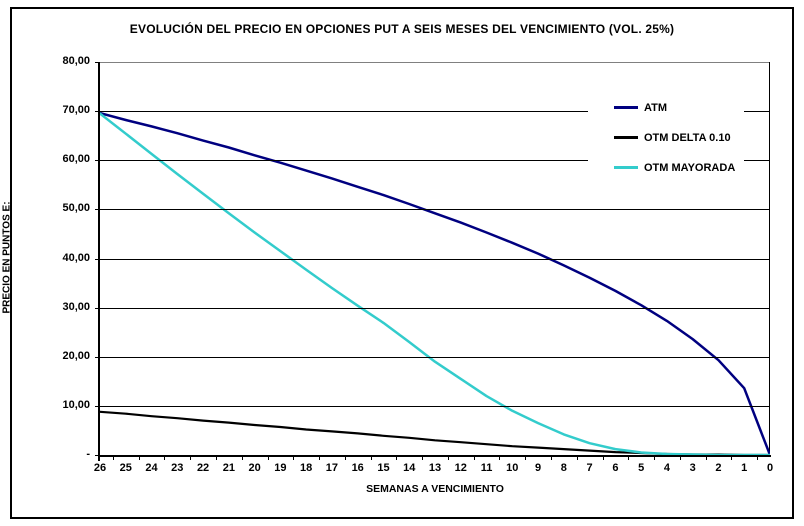 The height and width of the screenshot is (526, 804). I want to click on x-tick-label: 11, so click(486, 468).